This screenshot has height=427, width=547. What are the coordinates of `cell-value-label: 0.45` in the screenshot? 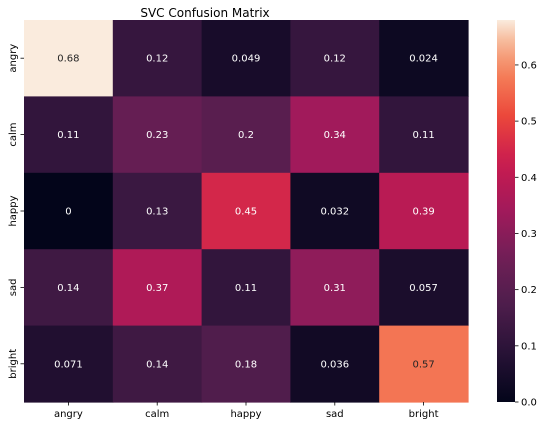 It's located at (246, 212).